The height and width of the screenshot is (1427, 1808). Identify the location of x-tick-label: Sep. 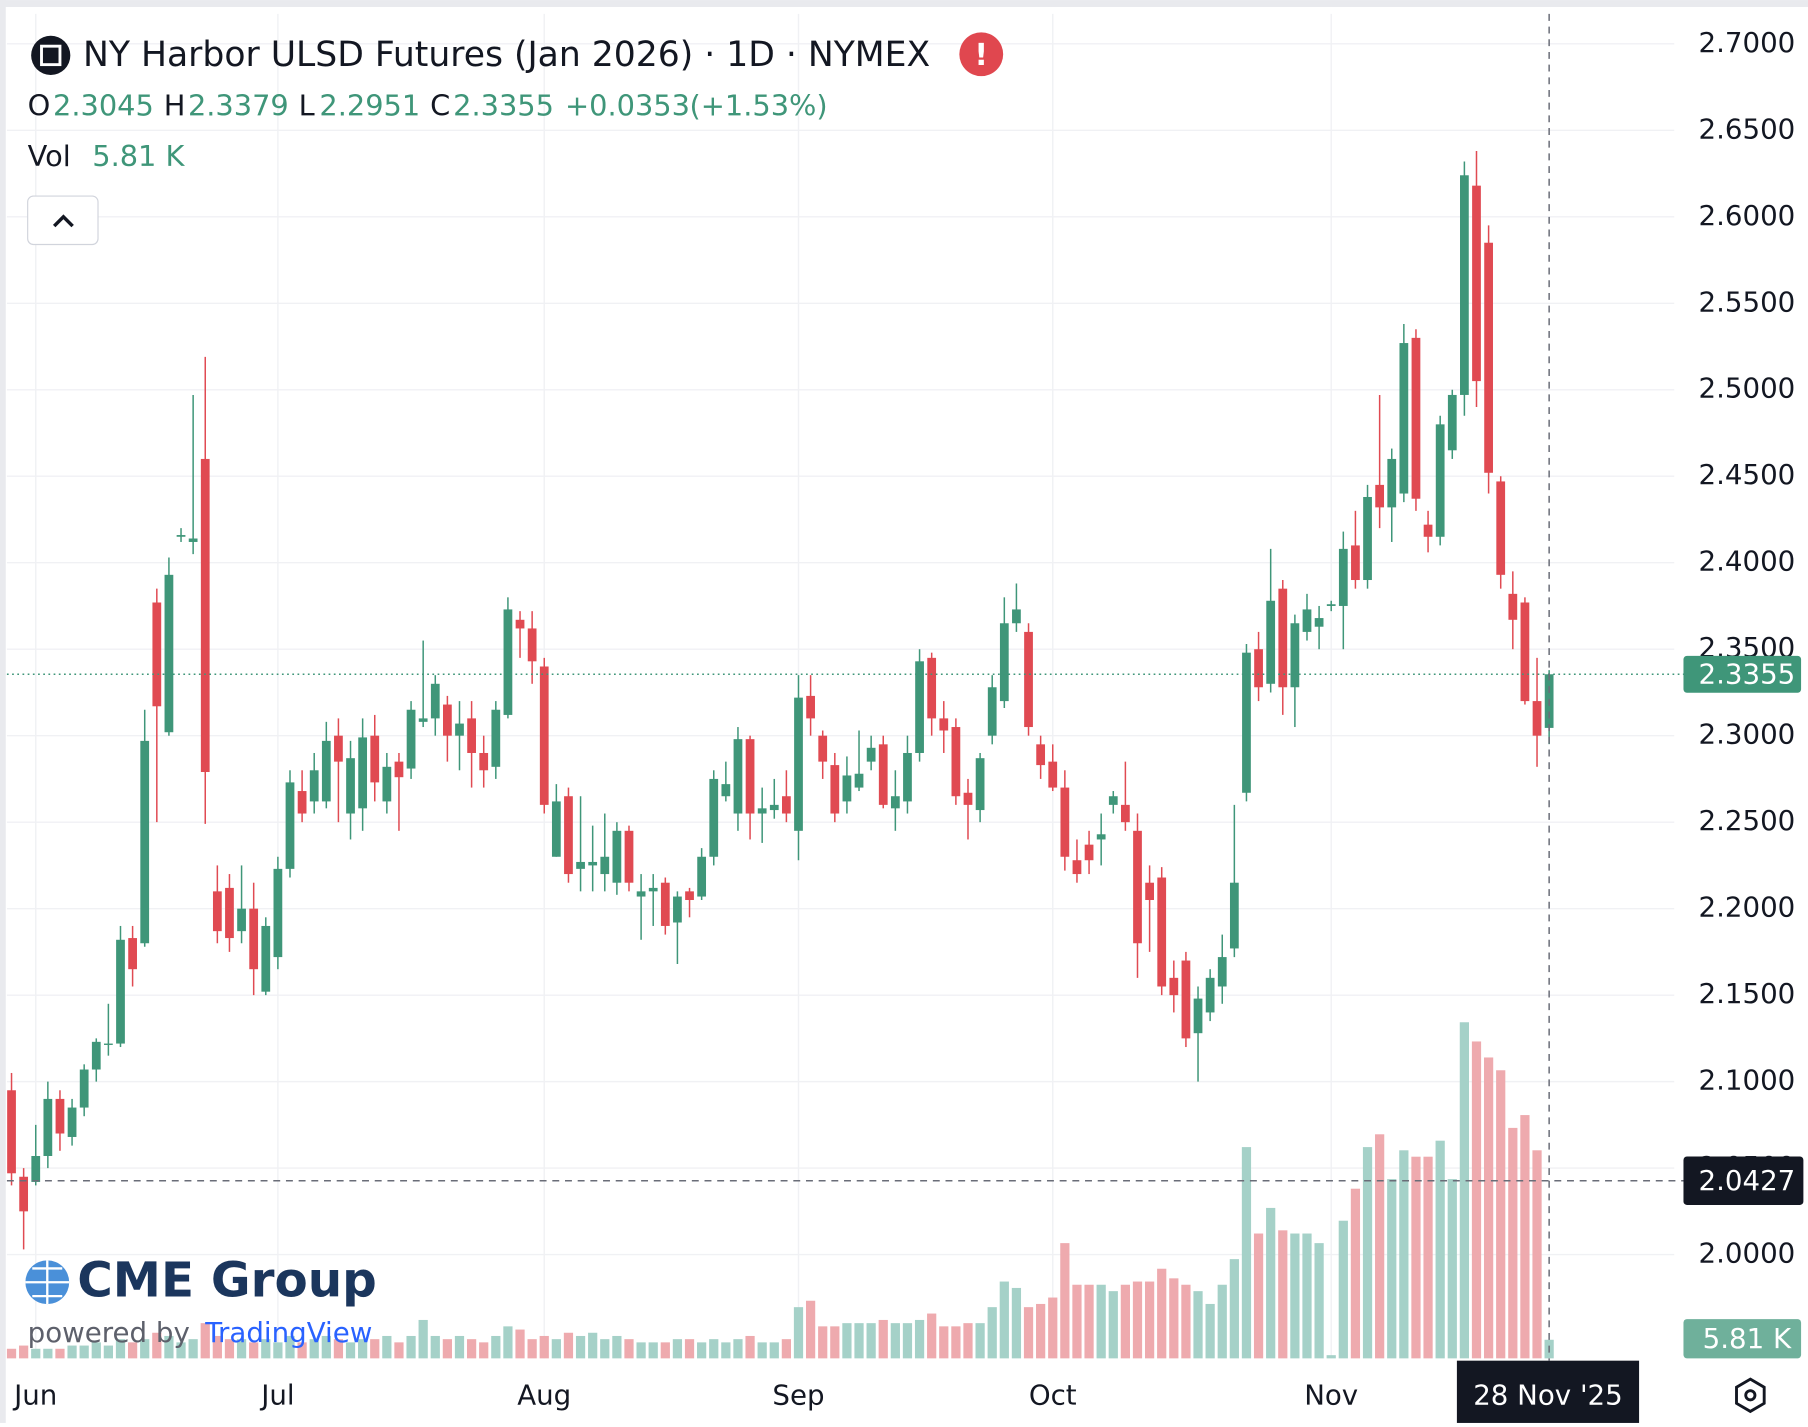
(798, 1394).